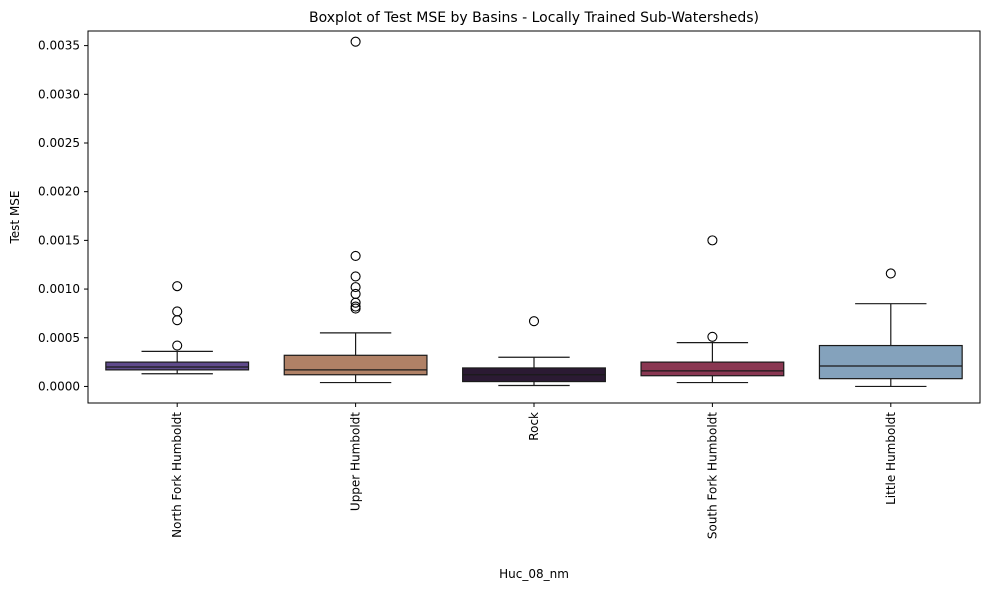 This screenshot has width=989, height=590. I want to click on y-tick-label: 0.0020, so click(59, 192).